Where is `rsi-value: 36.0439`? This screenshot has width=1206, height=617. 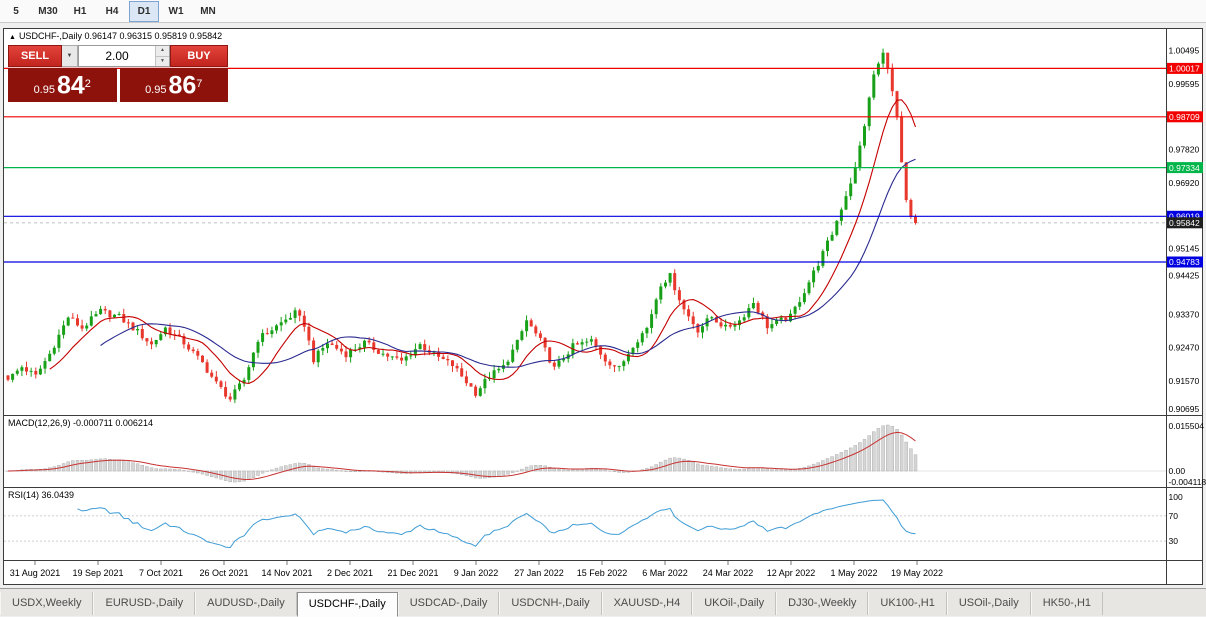 rsi-value: 36.0439 is located at coordinates (58, 495).